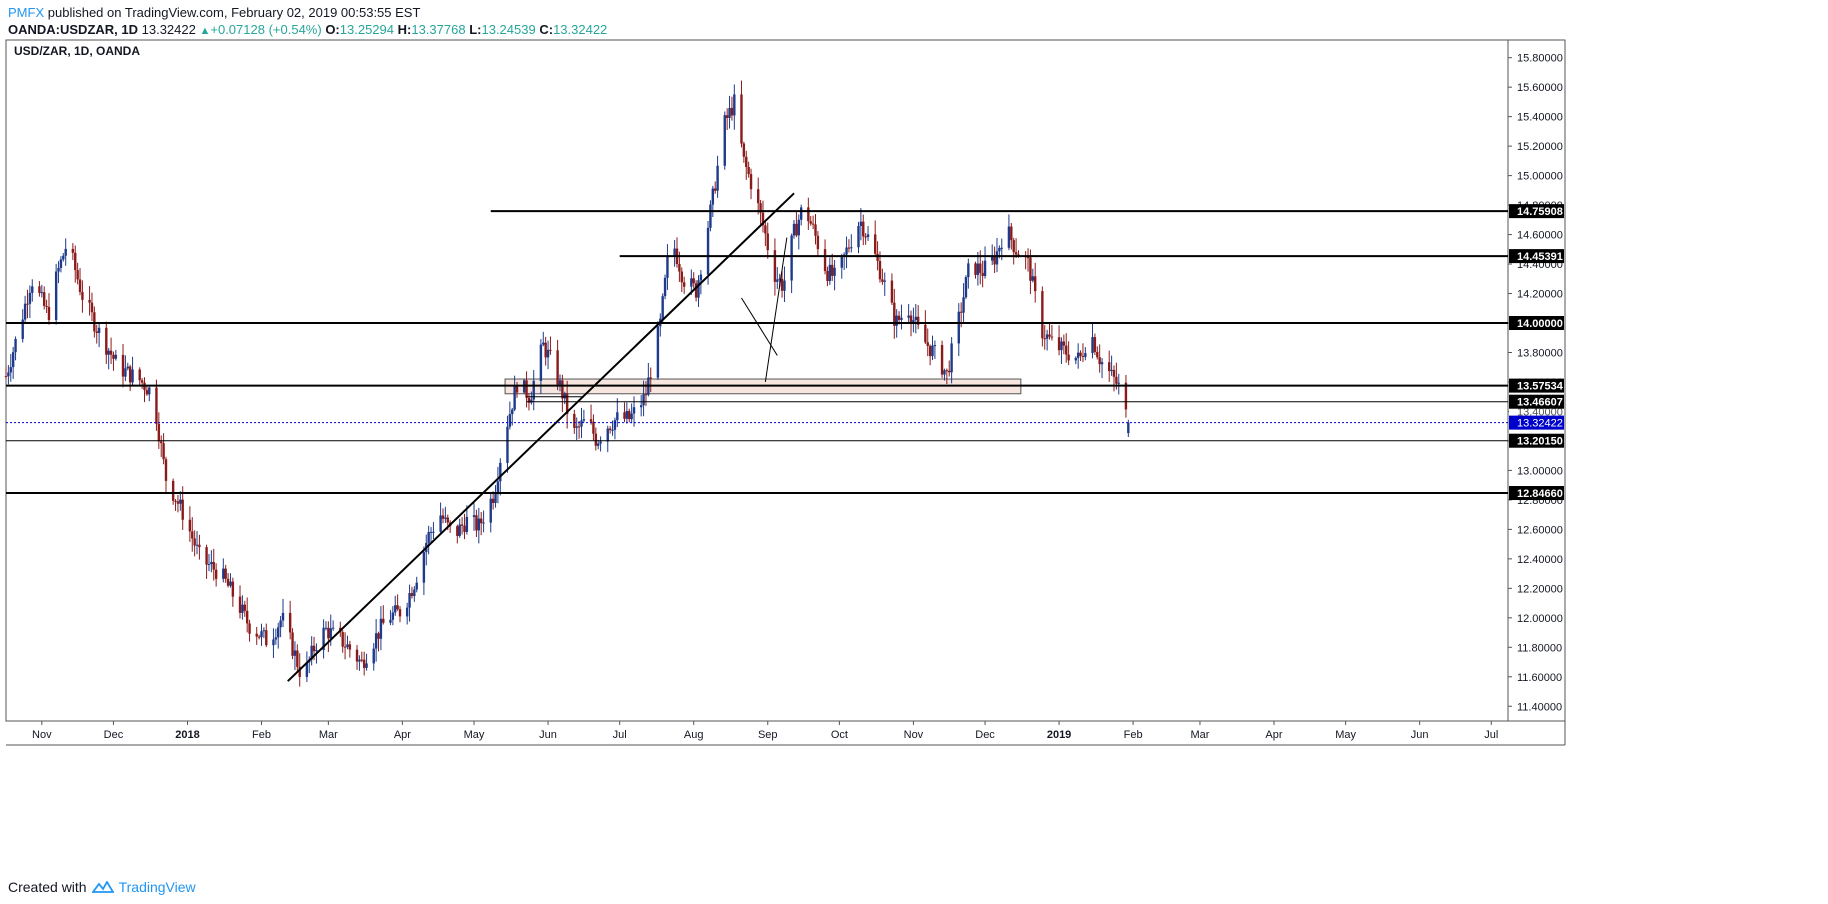 Image resolution: width=1828 pixels, height=904 pixels. What do you see at coordinates (157, 887) in the screenshot?
I see `tradingview-link: TradingView` at bounding box center [157, 887].